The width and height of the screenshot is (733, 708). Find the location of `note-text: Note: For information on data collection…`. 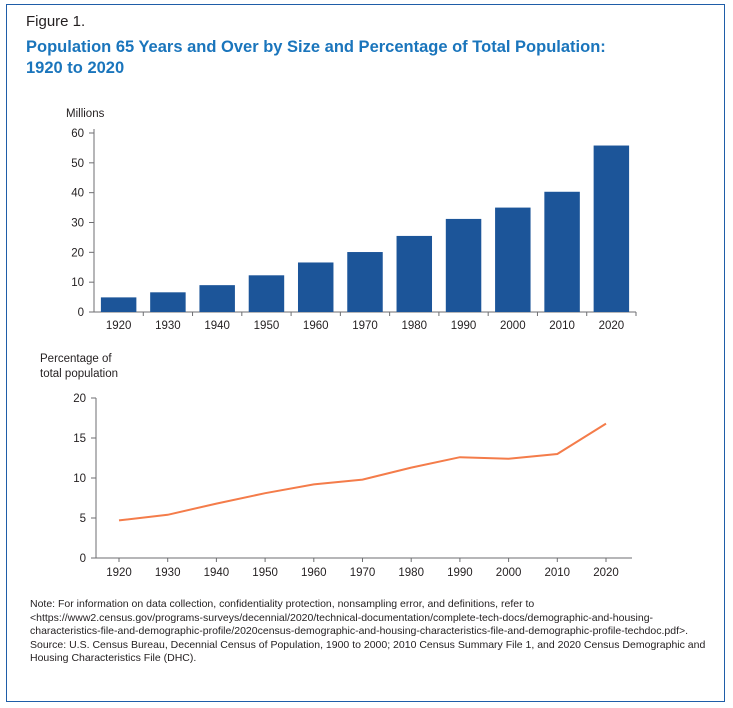

note-text: Note: For information on data collection… is located at coordinates (359, 618).